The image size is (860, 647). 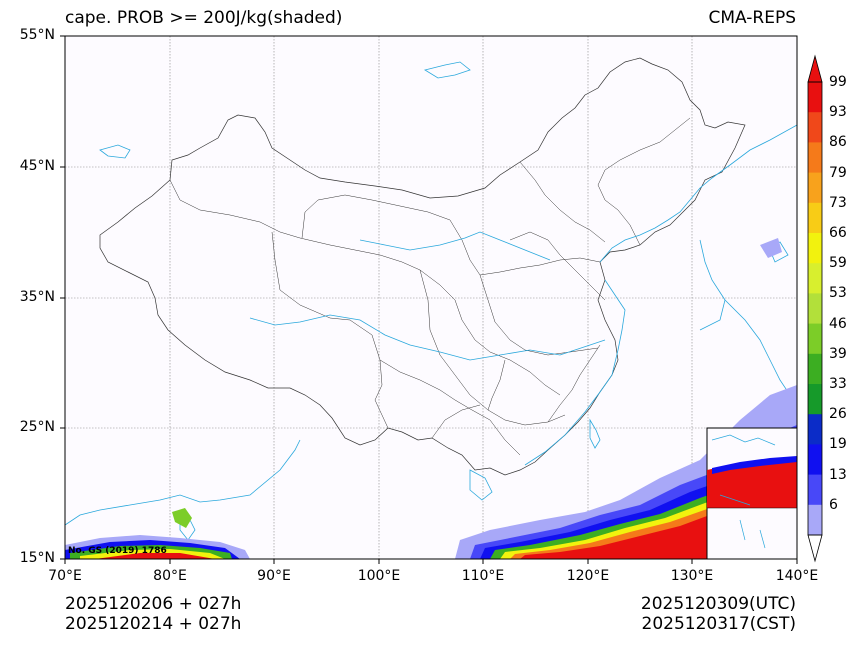 What do you see at coordinates (838, 474) in the screenshot?
I see `colorbar-tick-label: 13` at bounding box center [838, 474].